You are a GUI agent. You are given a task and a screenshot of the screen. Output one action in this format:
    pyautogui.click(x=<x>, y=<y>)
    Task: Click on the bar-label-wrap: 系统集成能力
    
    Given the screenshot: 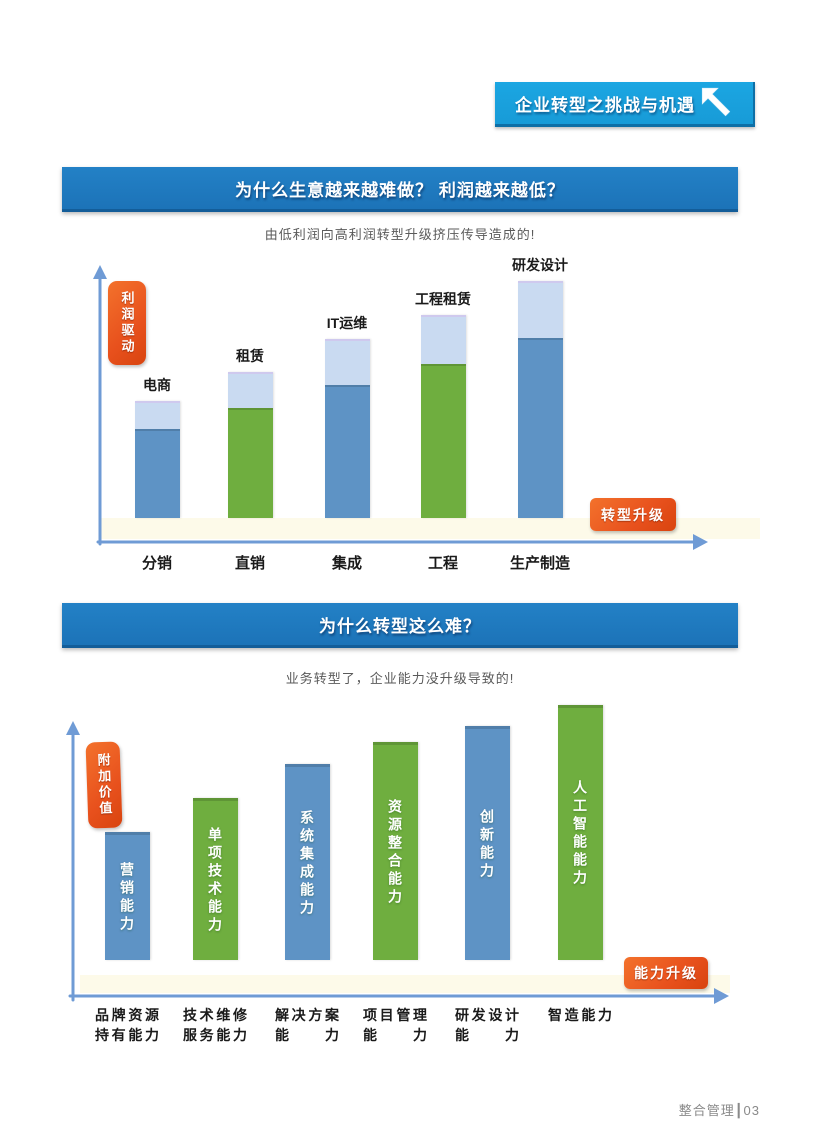 What is the action you would take?
    pyautogui.click(x=307, y=863)
    